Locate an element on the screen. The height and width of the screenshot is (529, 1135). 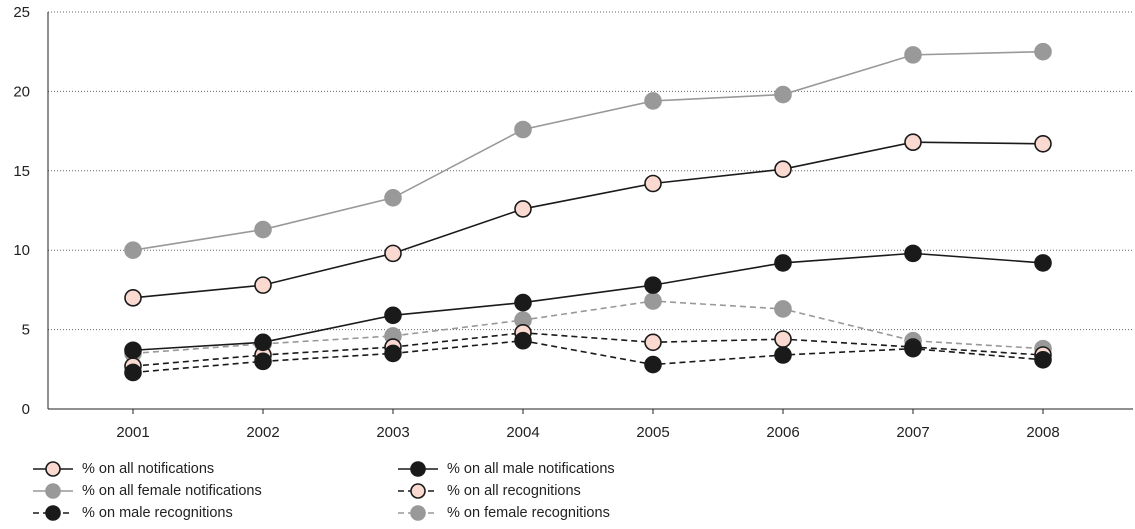
y-tick-label: 5 is located at coordinates (26, 330).